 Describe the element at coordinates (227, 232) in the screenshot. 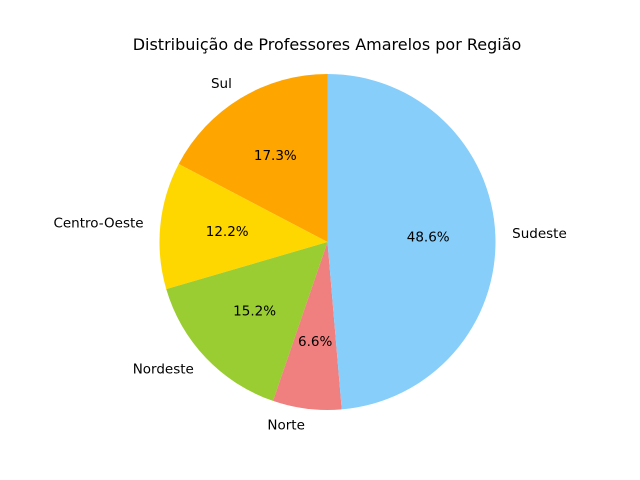

I see `slice-percent-centro-oeste: 12.2%` at that location.